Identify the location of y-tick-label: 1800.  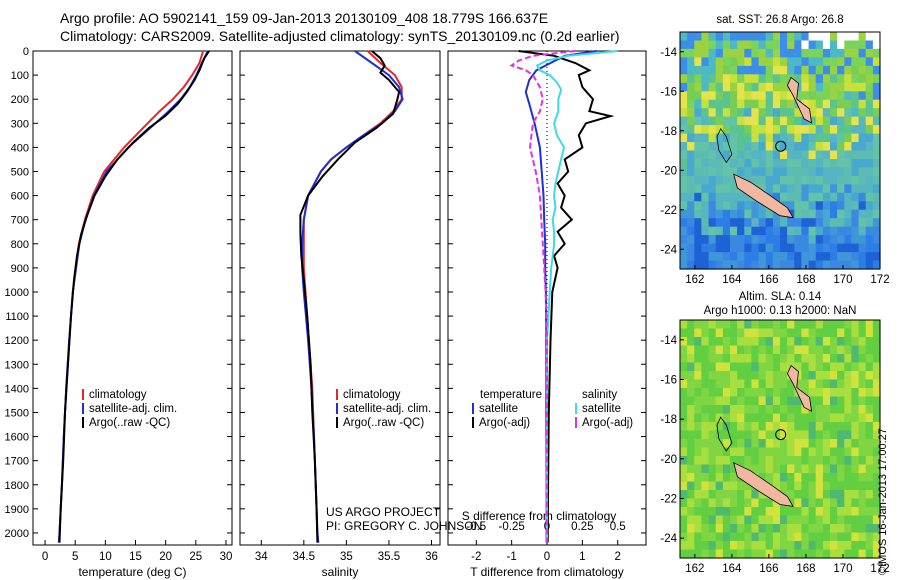
(17, 486).